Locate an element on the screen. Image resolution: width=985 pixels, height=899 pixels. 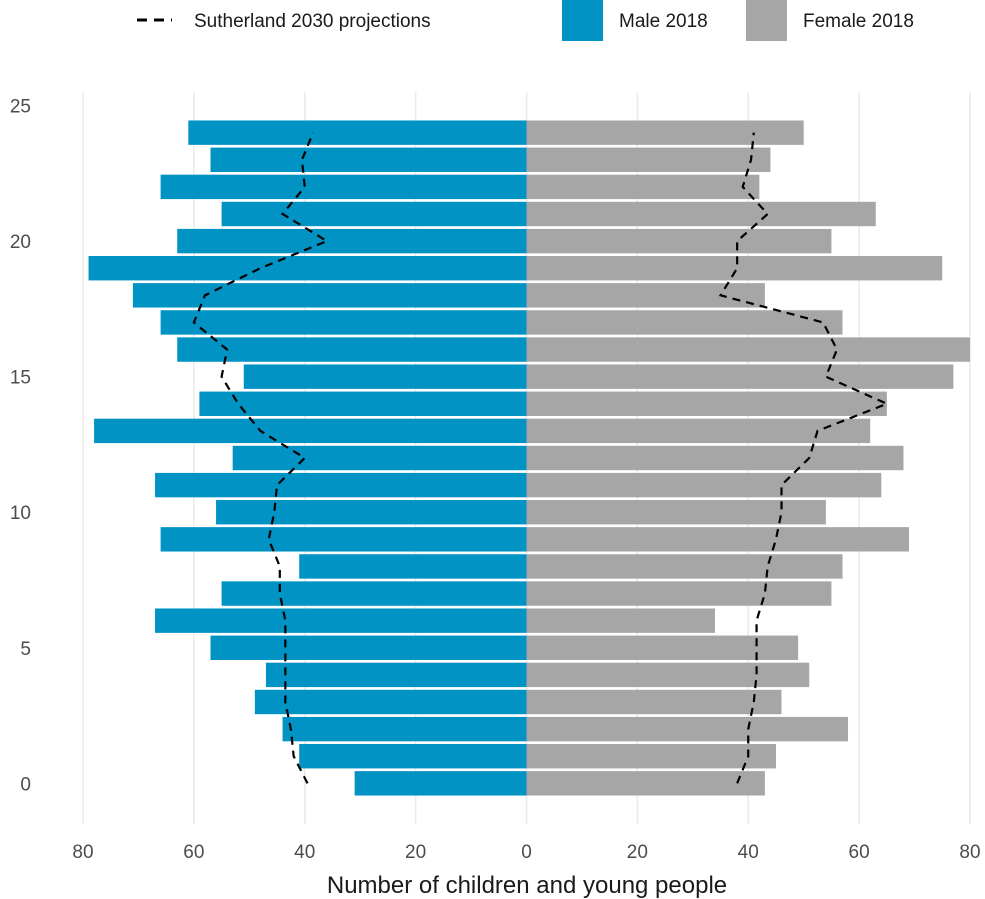
x-tick-label-3: 20 is located at coordinates (415, 852).